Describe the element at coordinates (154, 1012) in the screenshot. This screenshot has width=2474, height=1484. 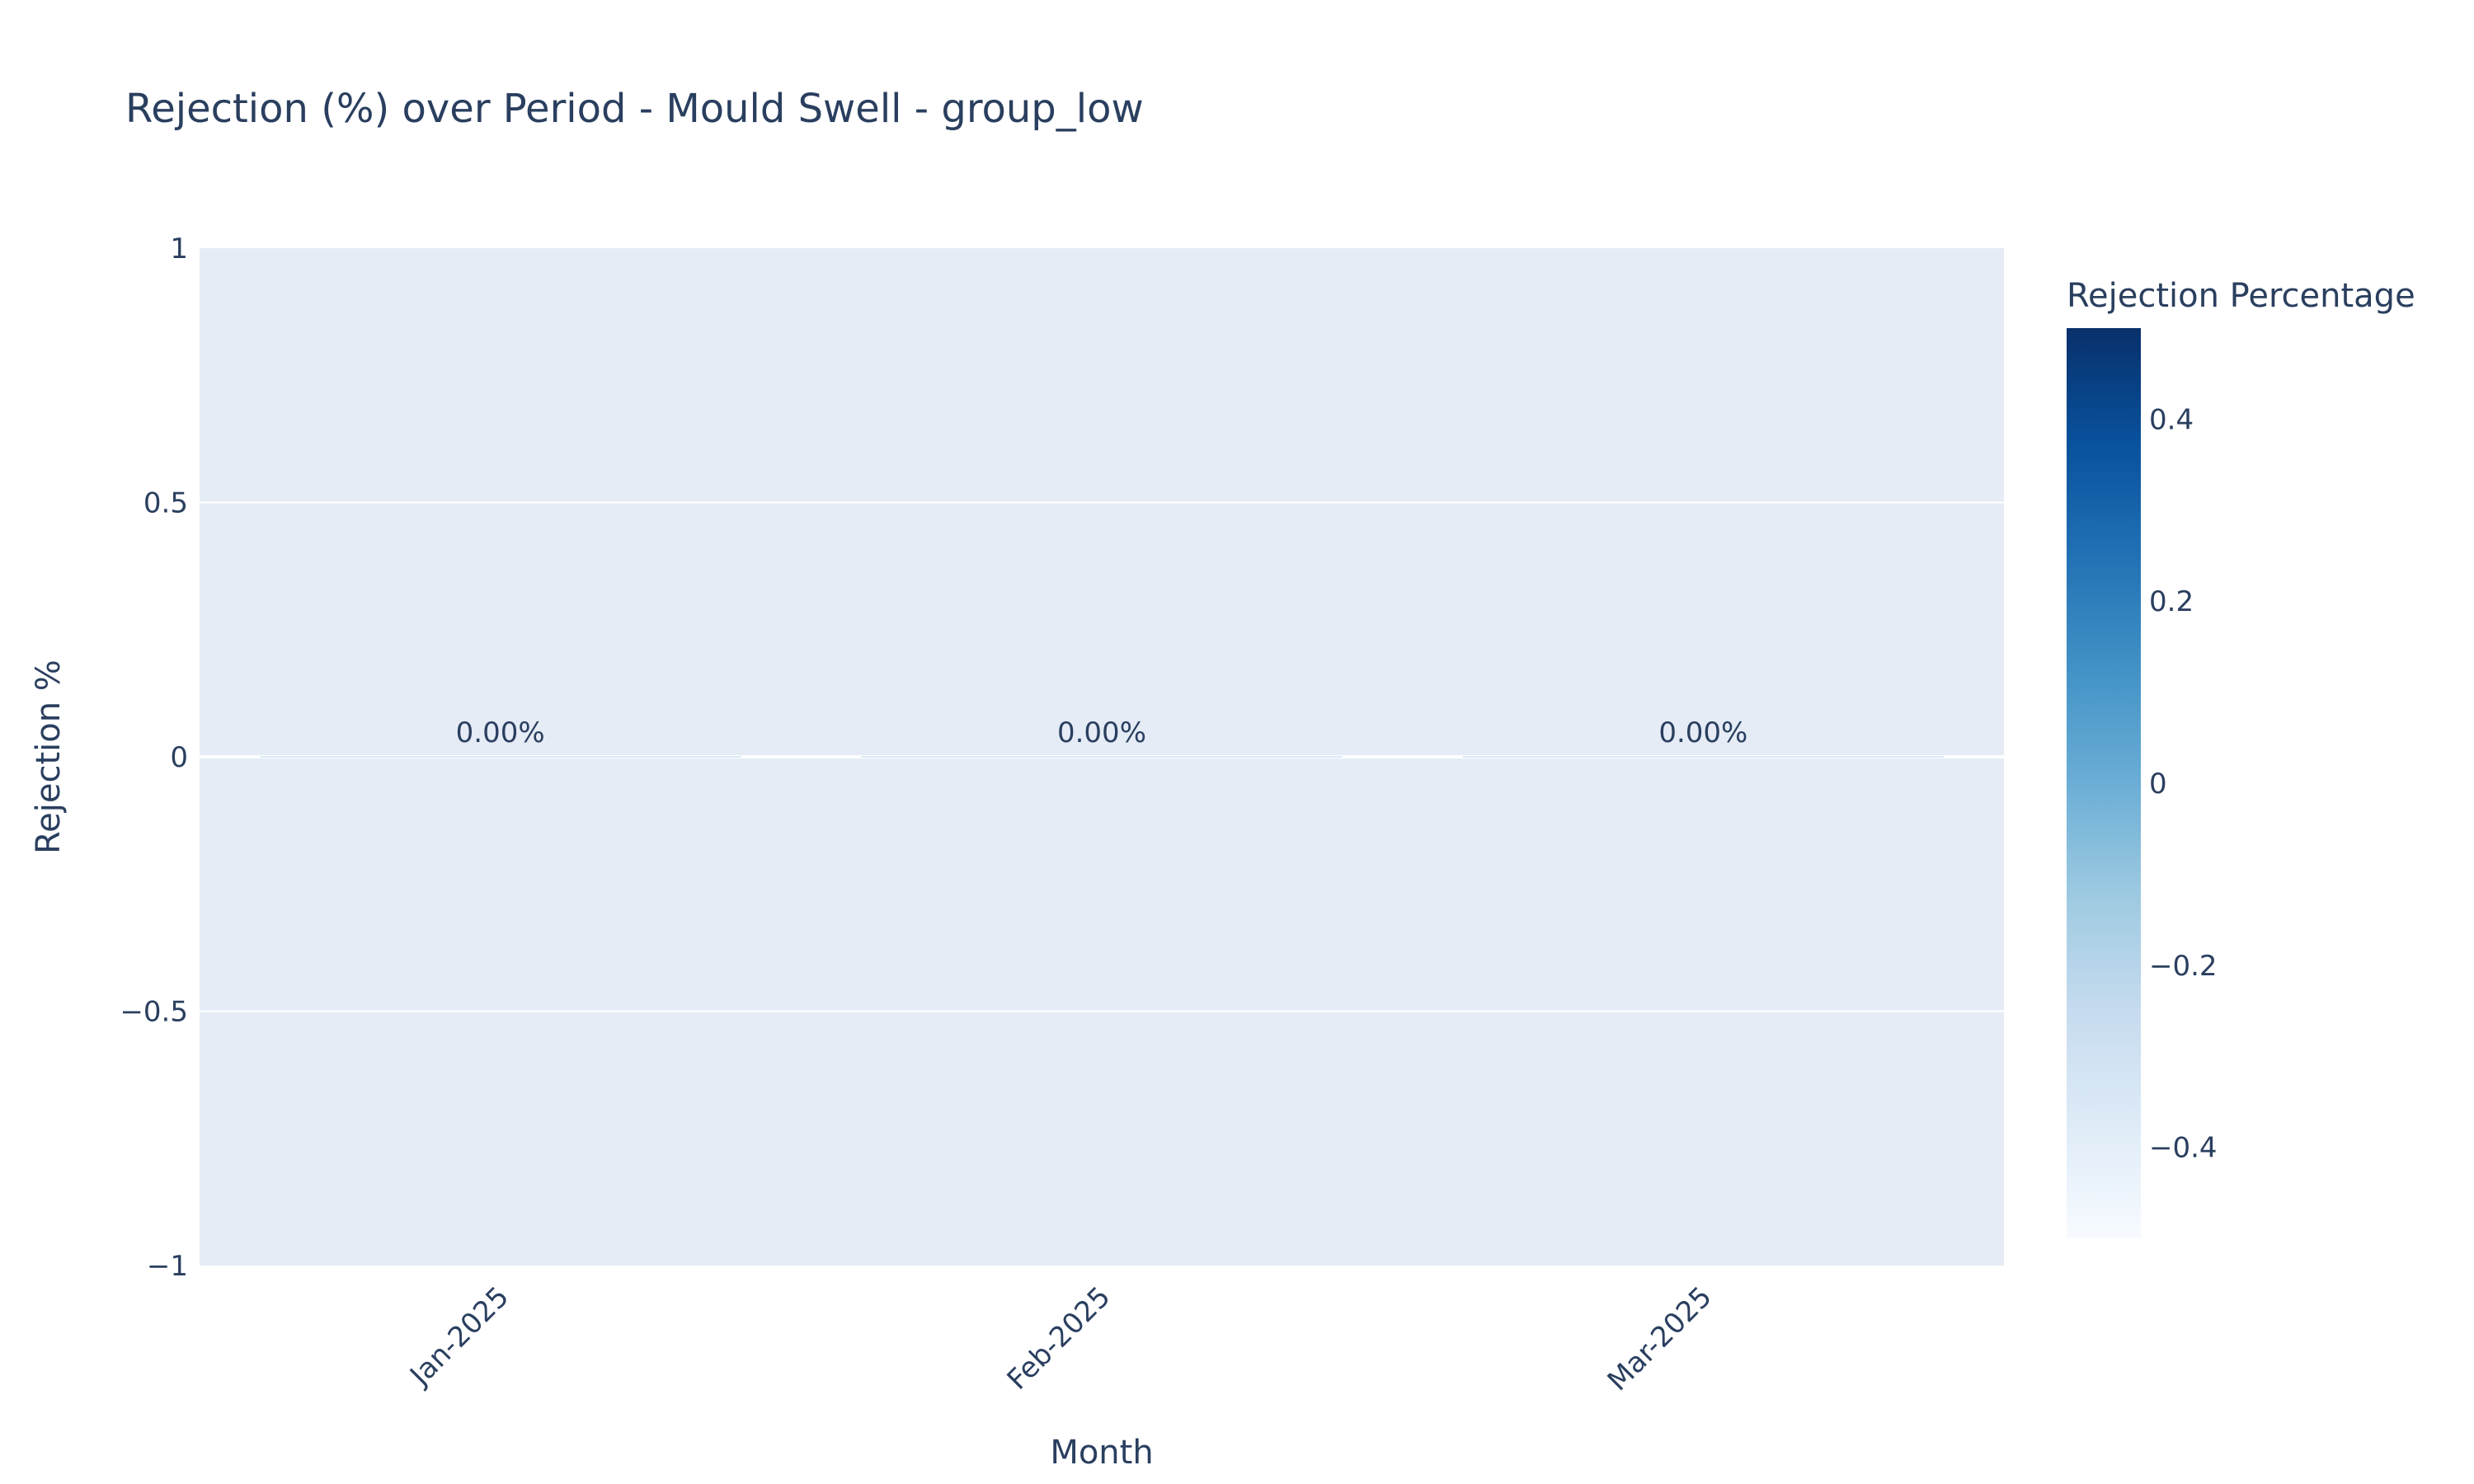
I see `y-tick-label: −0.5` at that location.